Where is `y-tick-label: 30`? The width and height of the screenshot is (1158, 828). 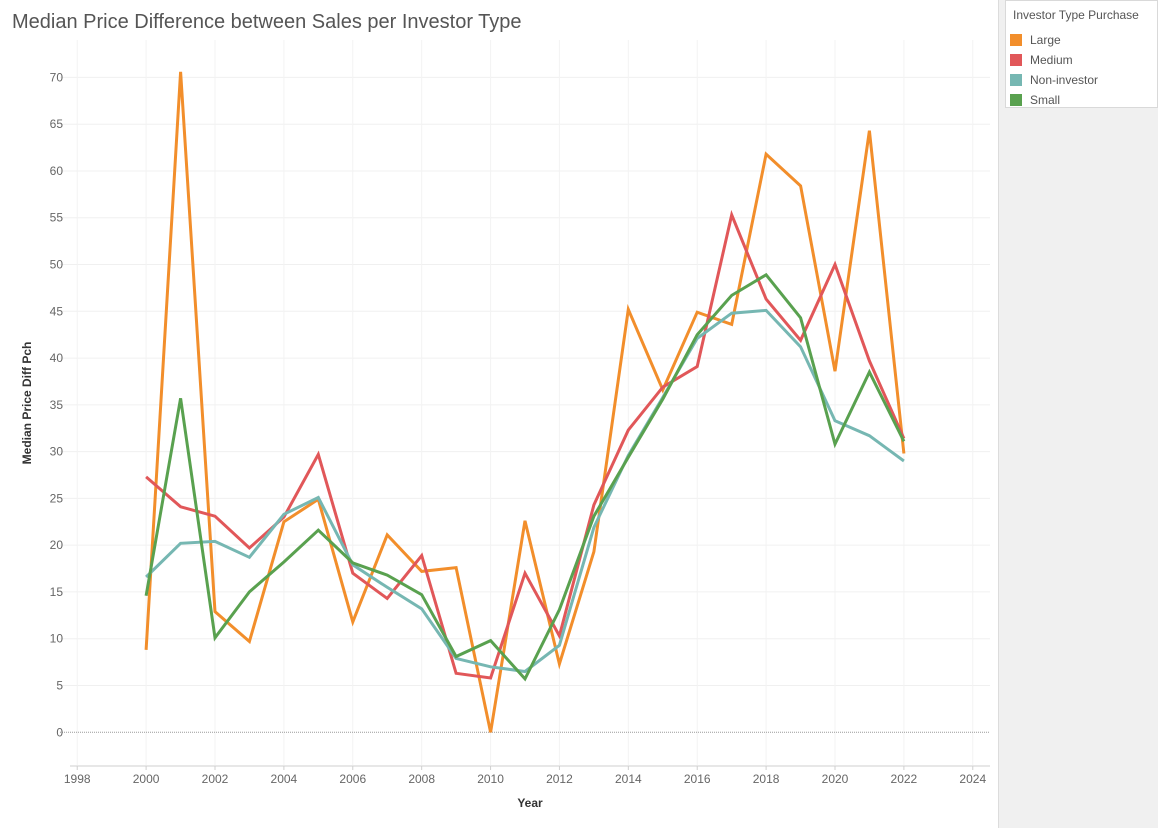
y-tick-label: 30 is located at coordinates (57, 452).